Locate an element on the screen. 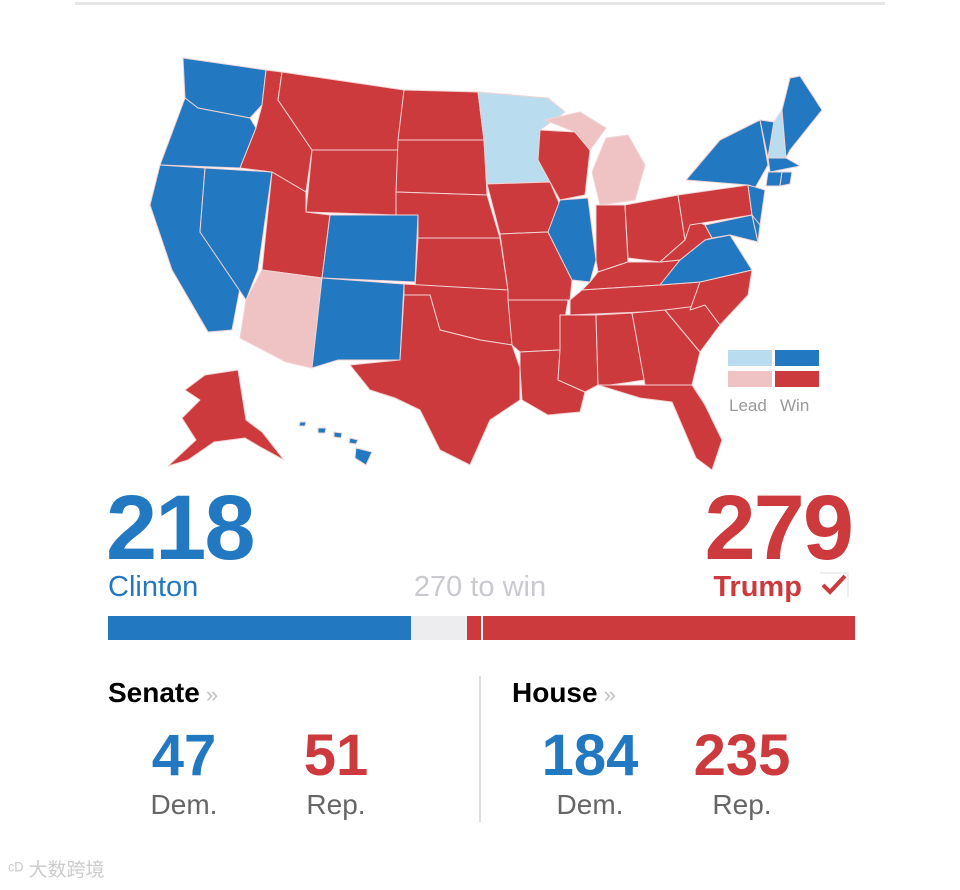 The image size is (960, 890). rep-electoral-votes: 279 is located at coordinates (779, 528).